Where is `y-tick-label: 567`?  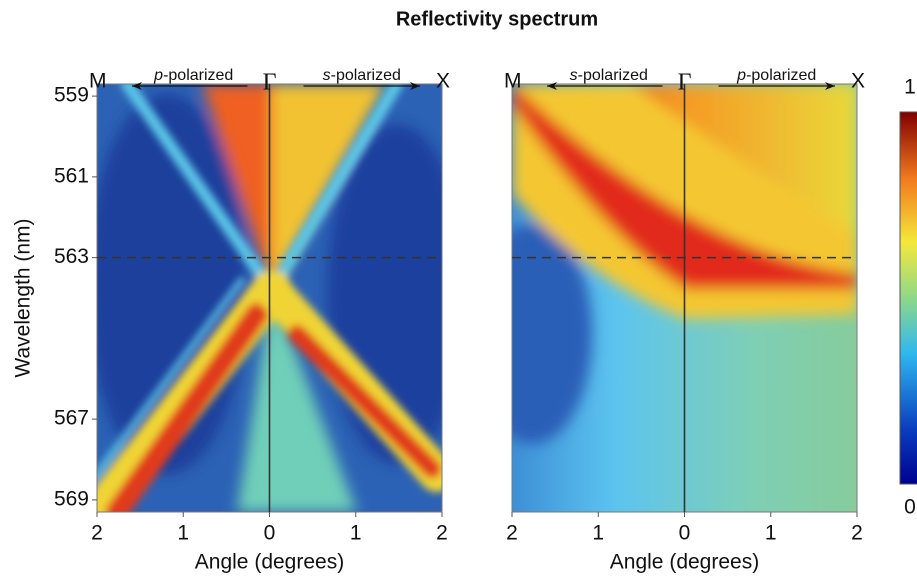 y-tick-label: 567 is located at coordinates (71, 418).